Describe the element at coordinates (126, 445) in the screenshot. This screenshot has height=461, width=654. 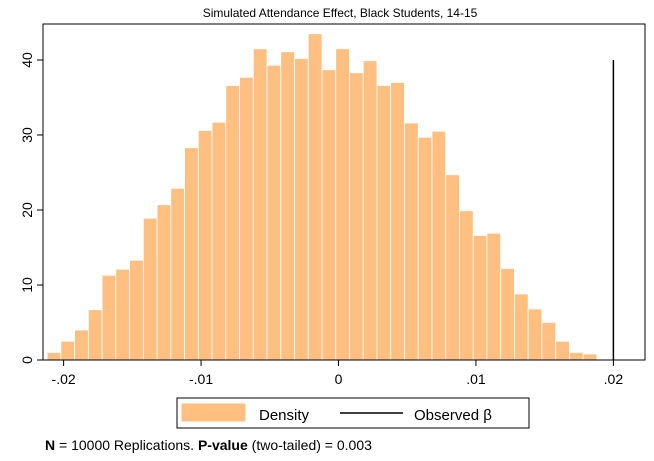
I see `footnote-n-text: = 10000 Replications.` at that location.